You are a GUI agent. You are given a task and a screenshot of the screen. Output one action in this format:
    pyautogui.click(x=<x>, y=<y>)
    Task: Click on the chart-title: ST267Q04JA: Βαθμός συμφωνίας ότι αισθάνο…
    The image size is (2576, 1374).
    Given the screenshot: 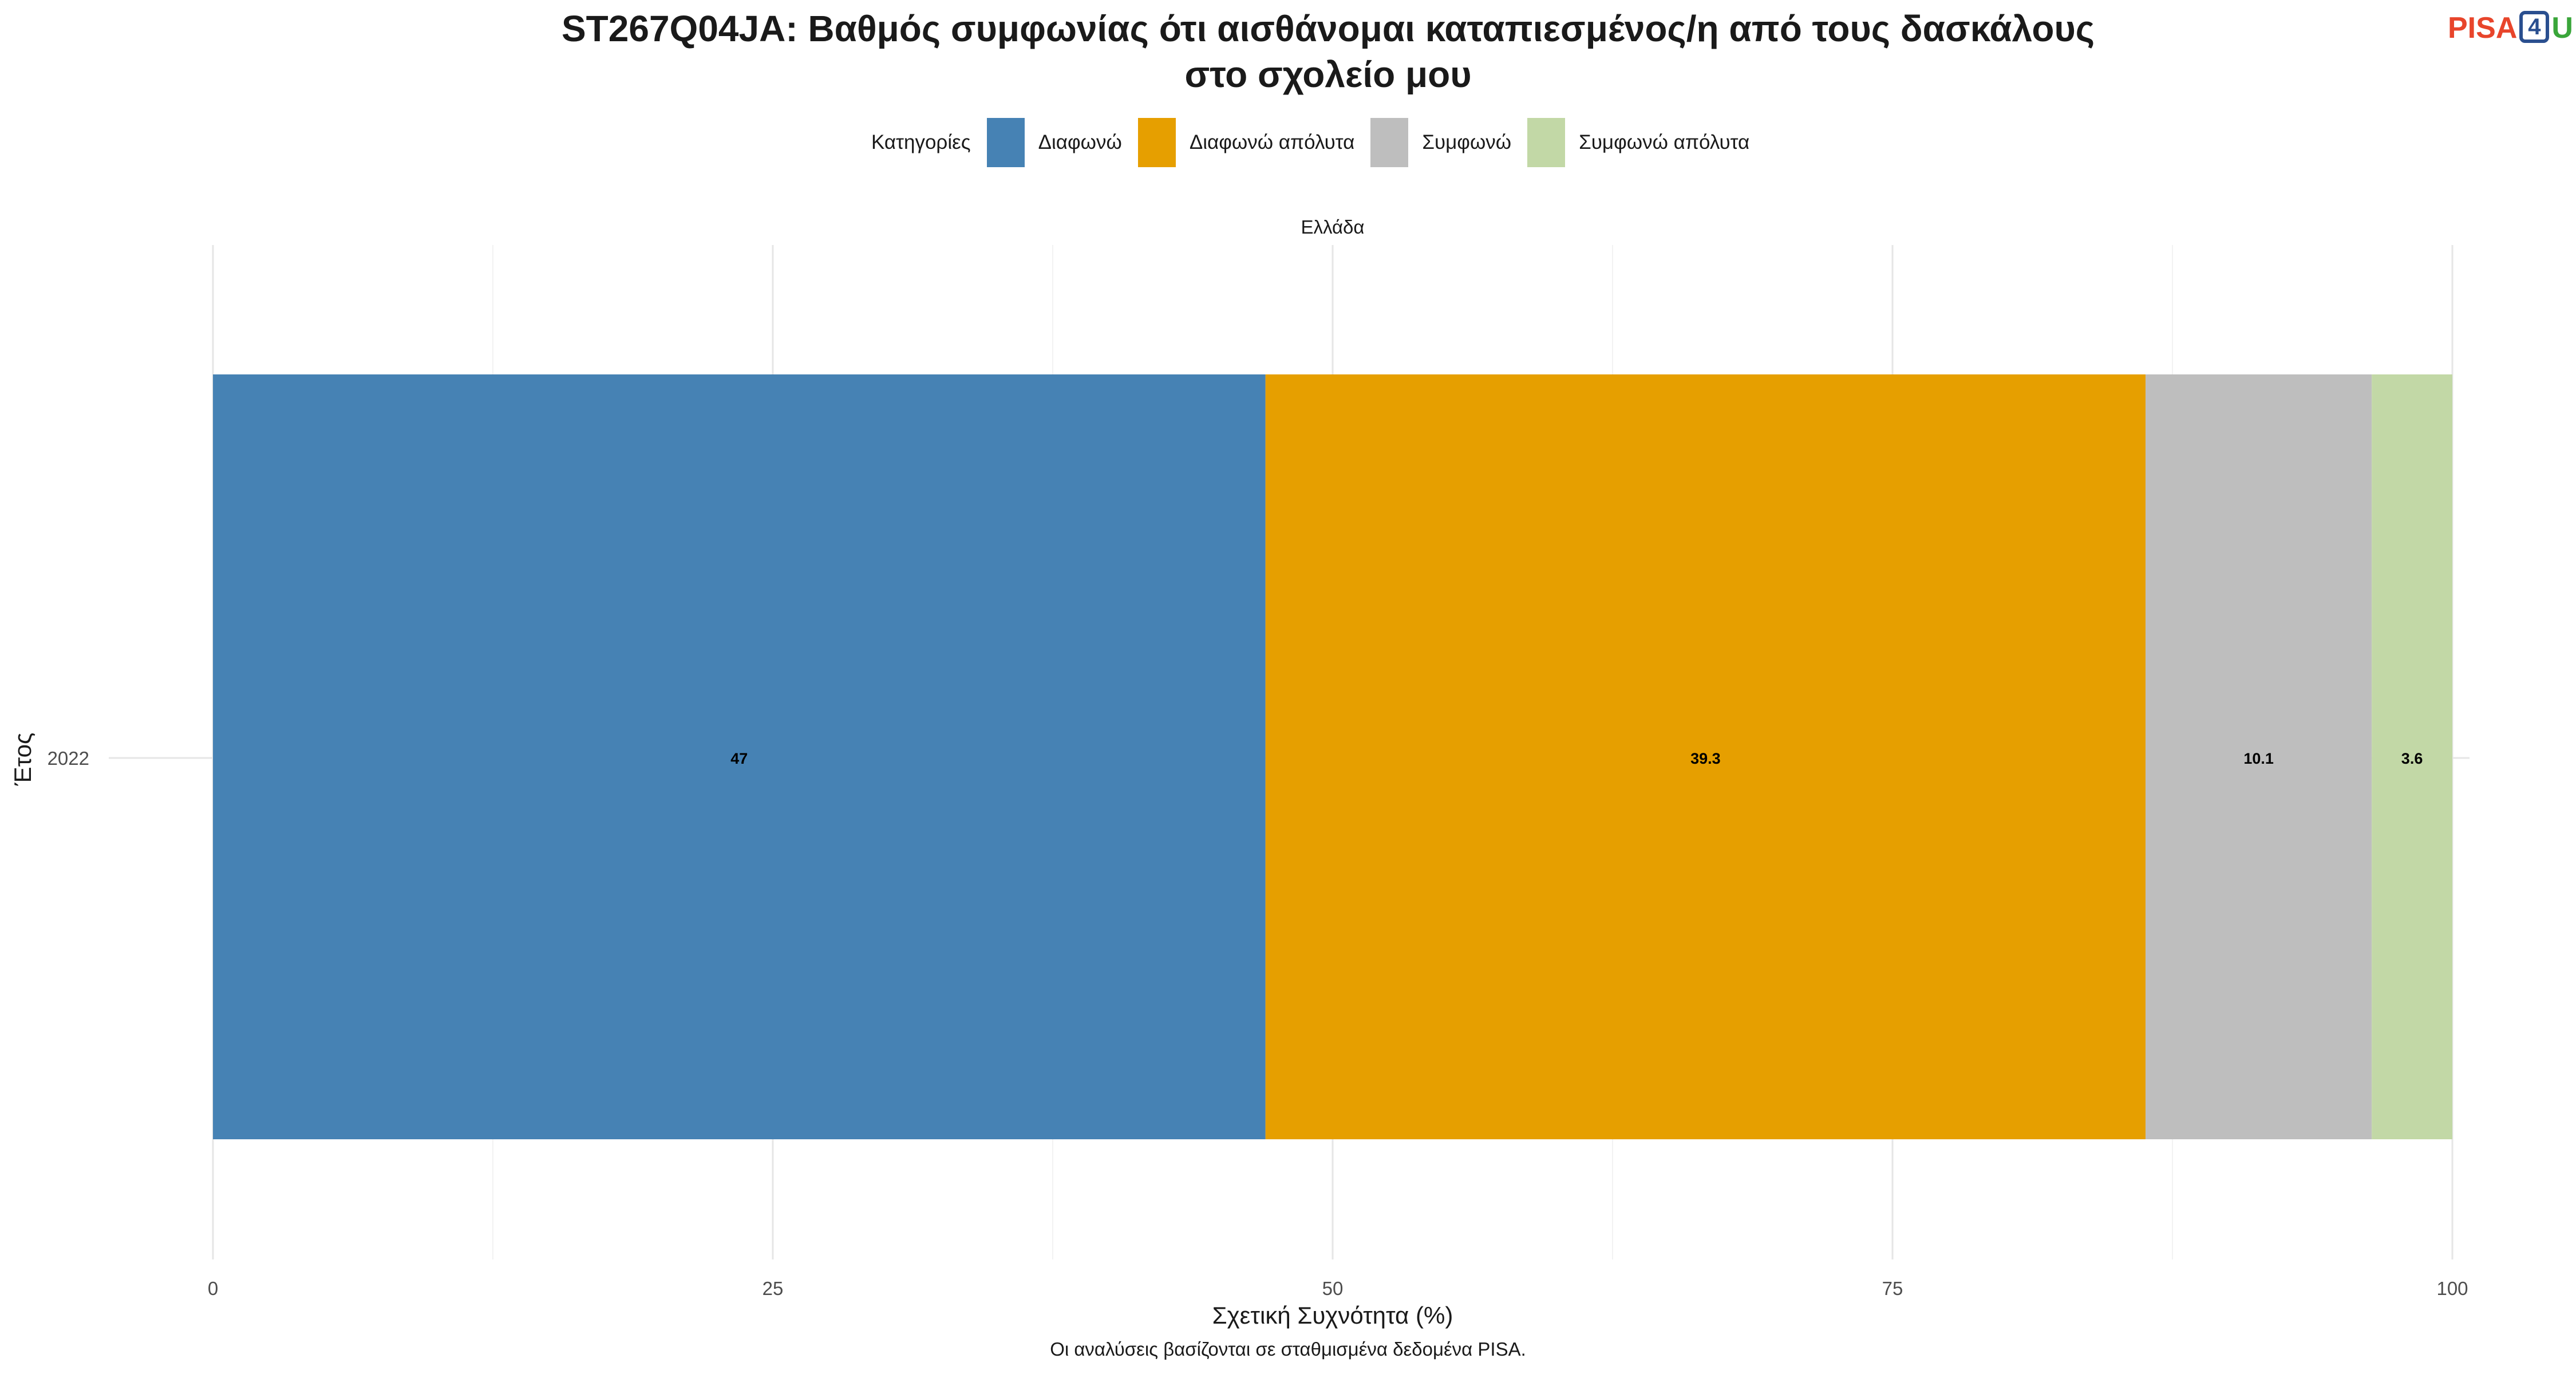 What is the action you would take?
    pyautogui.click(x=1288, y=51)
    